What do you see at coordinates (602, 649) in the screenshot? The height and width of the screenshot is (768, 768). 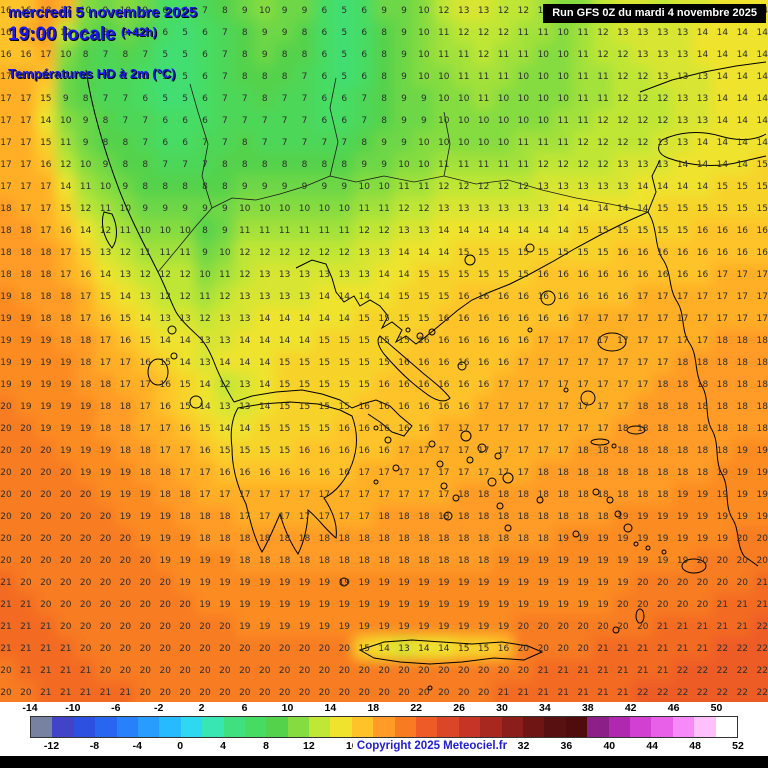 I see `temp-value: 21` at bounding box center [602, 649].